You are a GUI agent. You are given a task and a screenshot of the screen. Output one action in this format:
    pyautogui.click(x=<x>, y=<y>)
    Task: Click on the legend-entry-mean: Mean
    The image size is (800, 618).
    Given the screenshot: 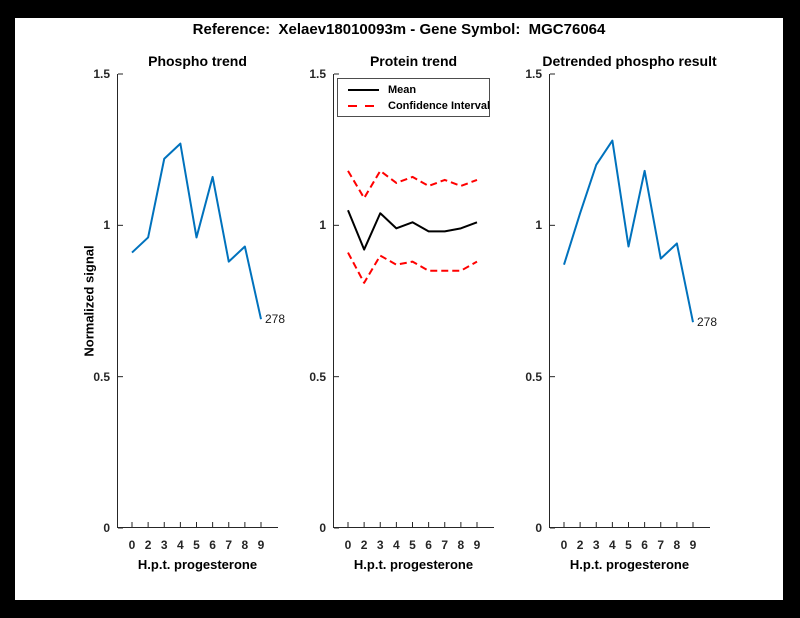 What is the action you would take?
    pyautogui.click(x=413, y=90)
    